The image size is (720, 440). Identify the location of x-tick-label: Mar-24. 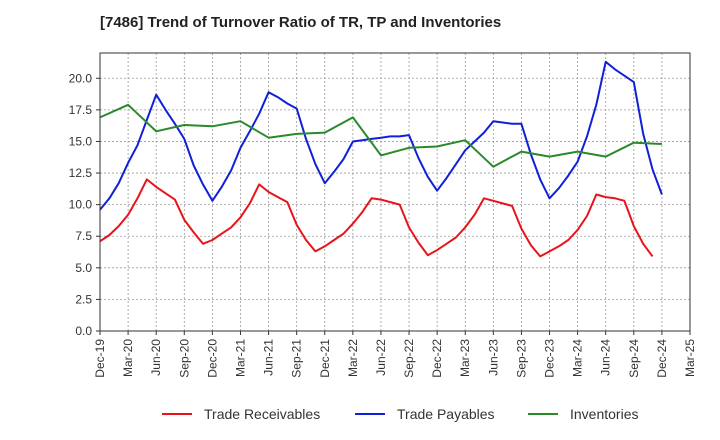
(578, 358).